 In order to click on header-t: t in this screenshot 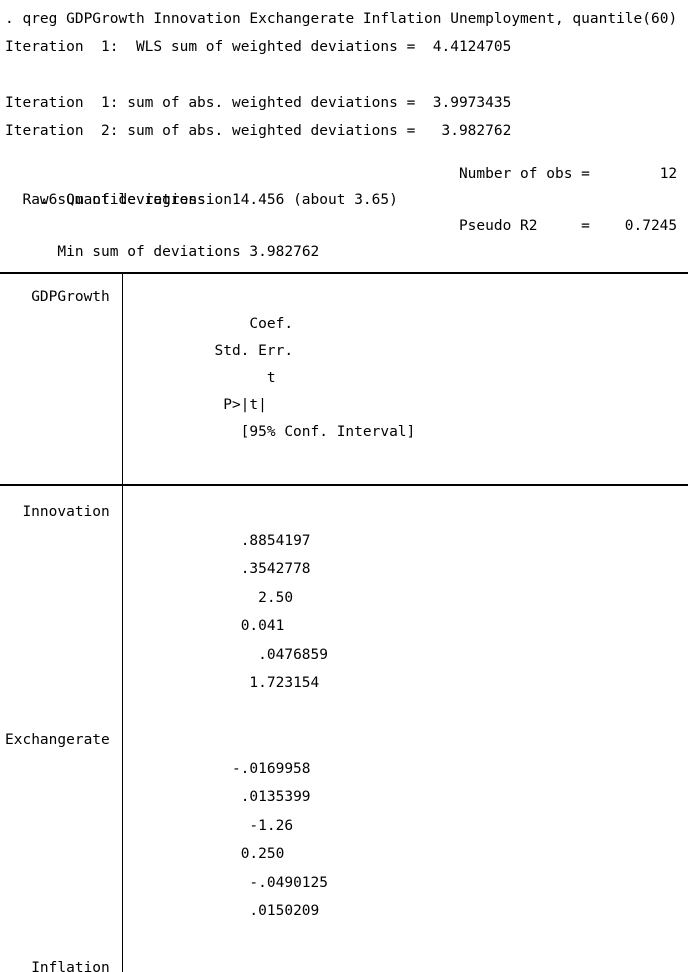, I will do `click(271, 378)`.